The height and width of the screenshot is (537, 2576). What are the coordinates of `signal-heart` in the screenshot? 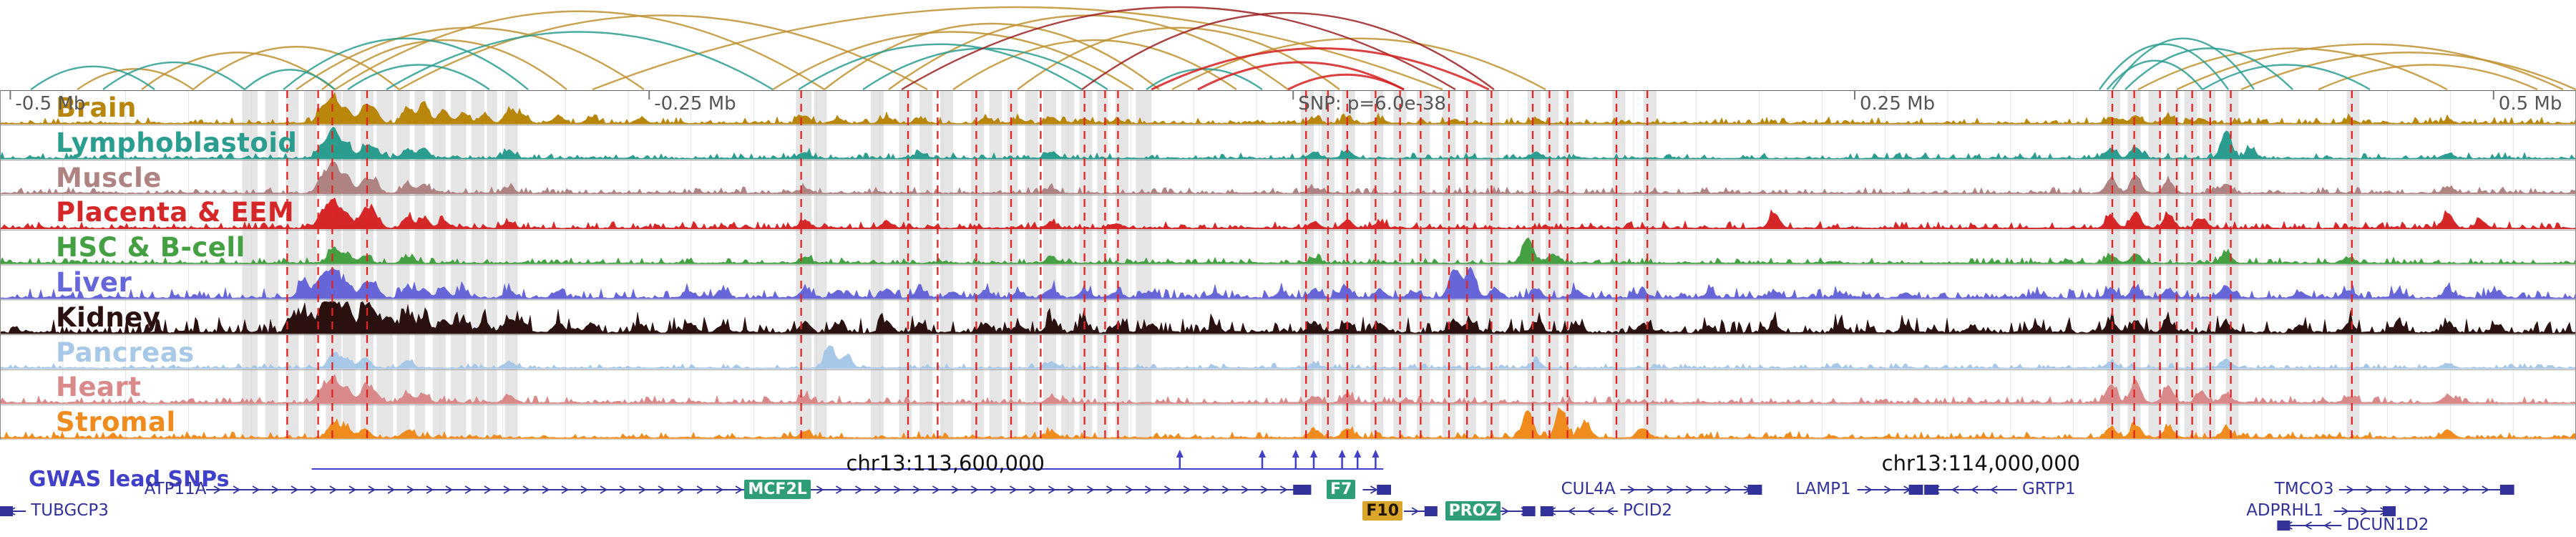 It's located at (1288, 389).